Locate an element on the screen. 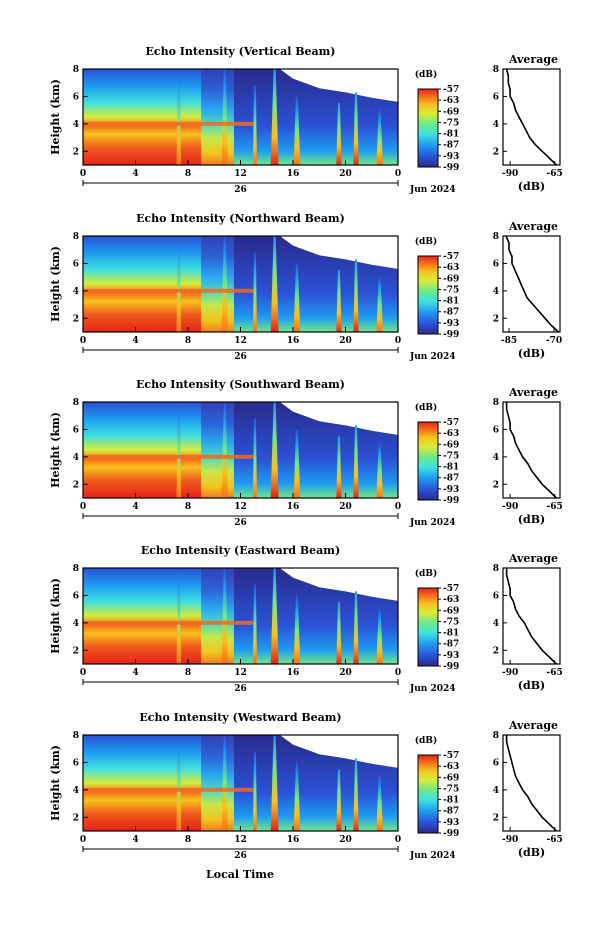  average-y-tick-label: 2 is located at coordinates (496, 651).